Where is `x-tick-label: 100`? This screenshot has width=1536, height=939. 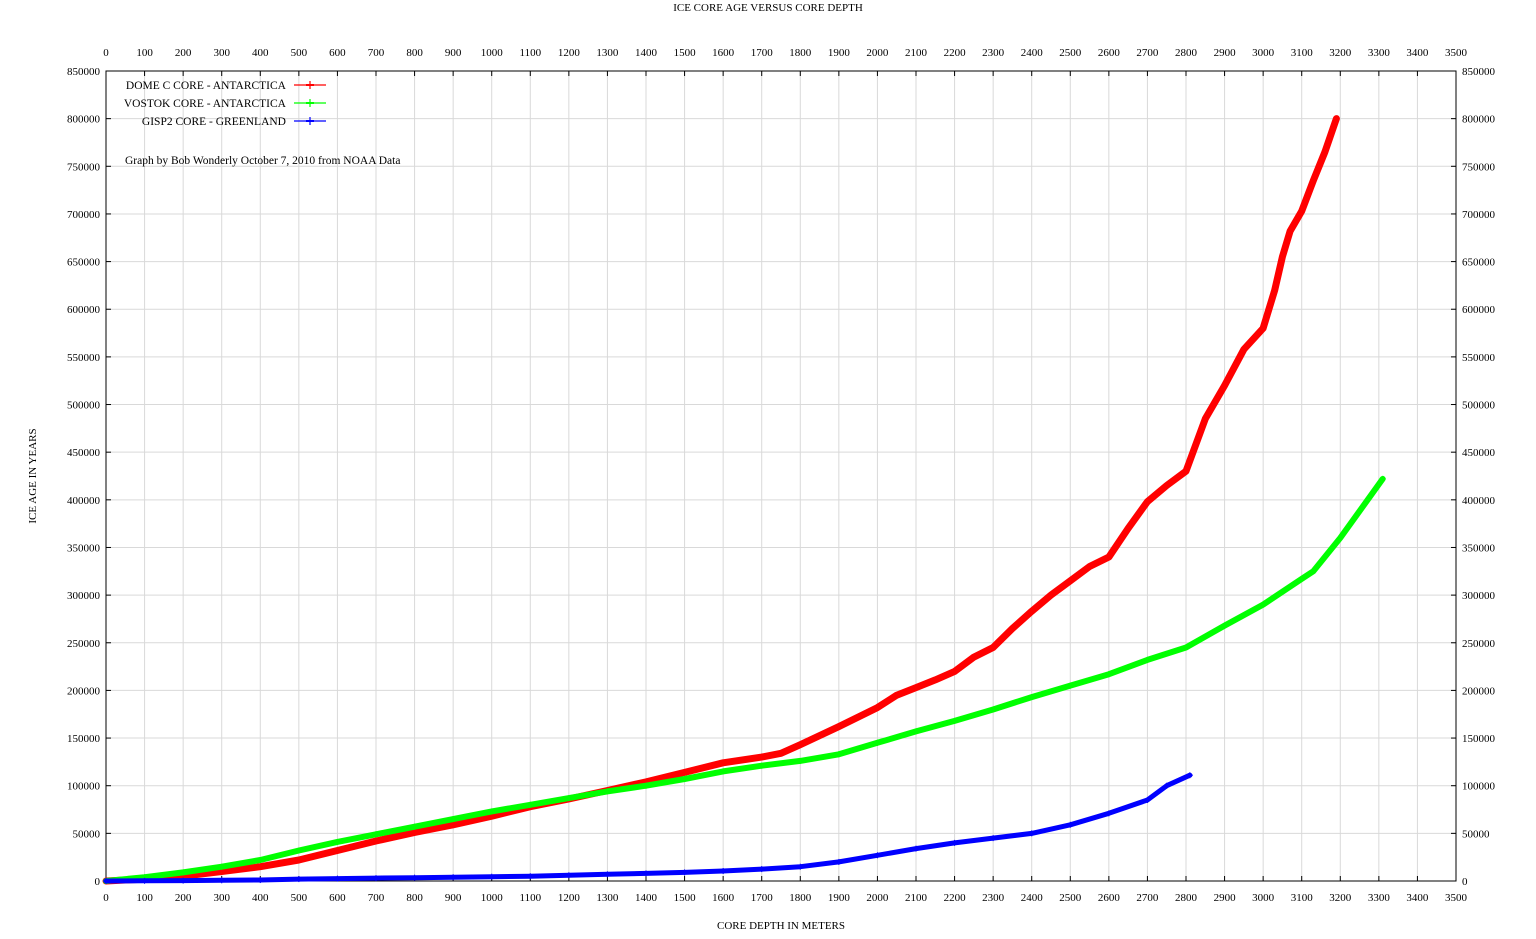
x-tick-label: 100 is located at coordinates (144, 898).